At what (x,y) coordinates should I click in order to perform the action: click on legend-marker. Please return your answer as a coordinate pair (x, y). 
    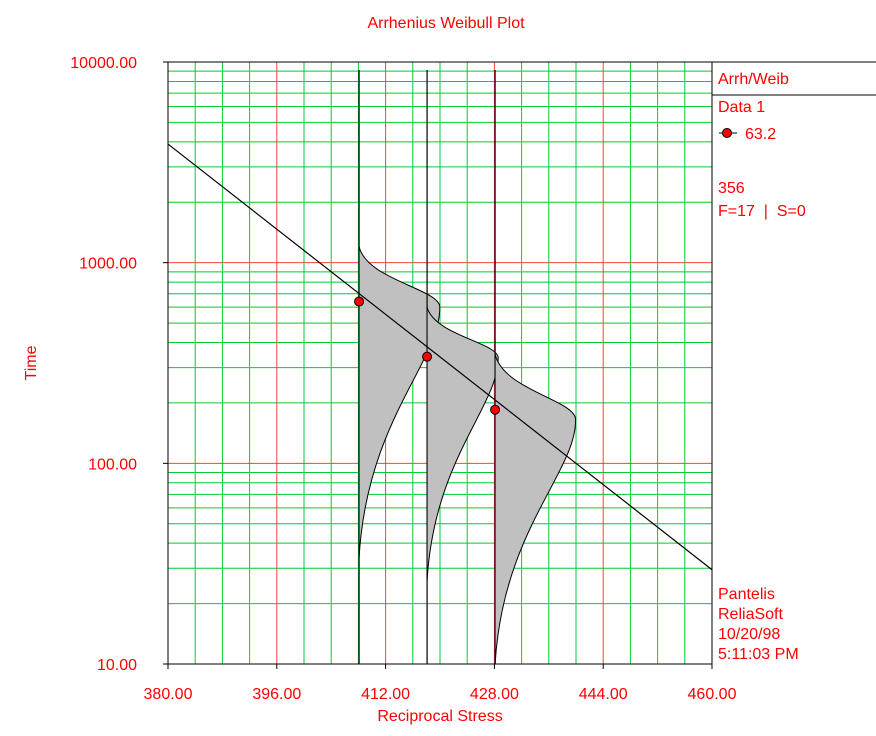
    Looking at the image, I should click on (727, 133).